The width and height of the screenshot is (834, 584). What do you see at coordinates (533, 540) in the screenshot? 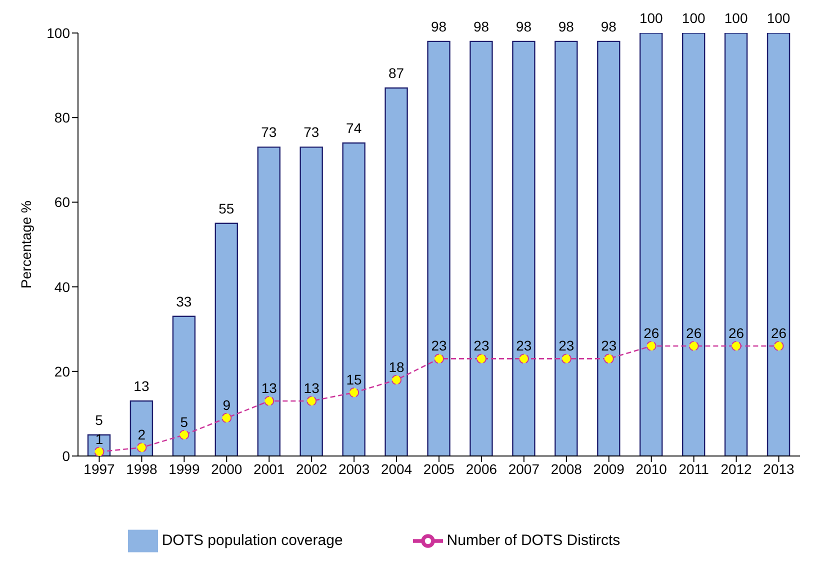
I see `legend-label: Number of DOTS Distircts` at bounding box center [533, 540].